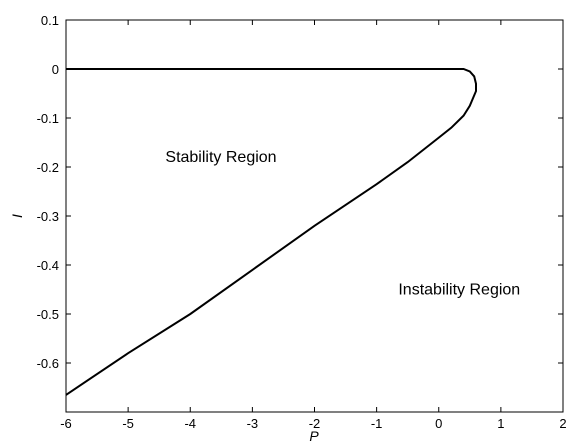  What do you see at coordinates (48, 314) in the screenshot?
I see `y-tick-label: -0.5` at bounding box center [48, 314].